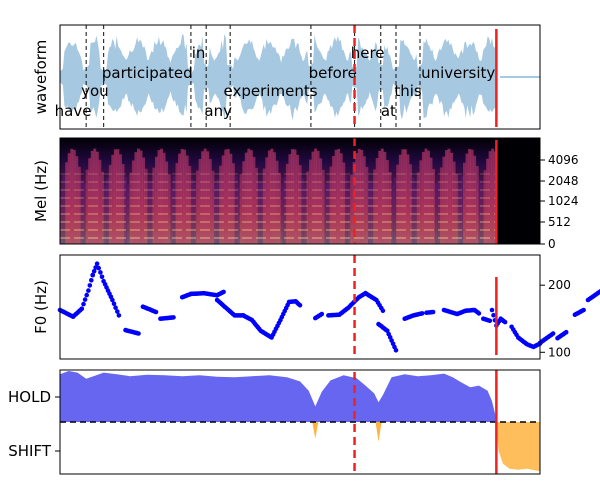 Image resolution: width=600 pixels, height=500 pixels. What do you see at coordinates (30, 451) in the screenshot?
I see `turn-ytick-label: SHIFT` at bounding box center [30, 451].